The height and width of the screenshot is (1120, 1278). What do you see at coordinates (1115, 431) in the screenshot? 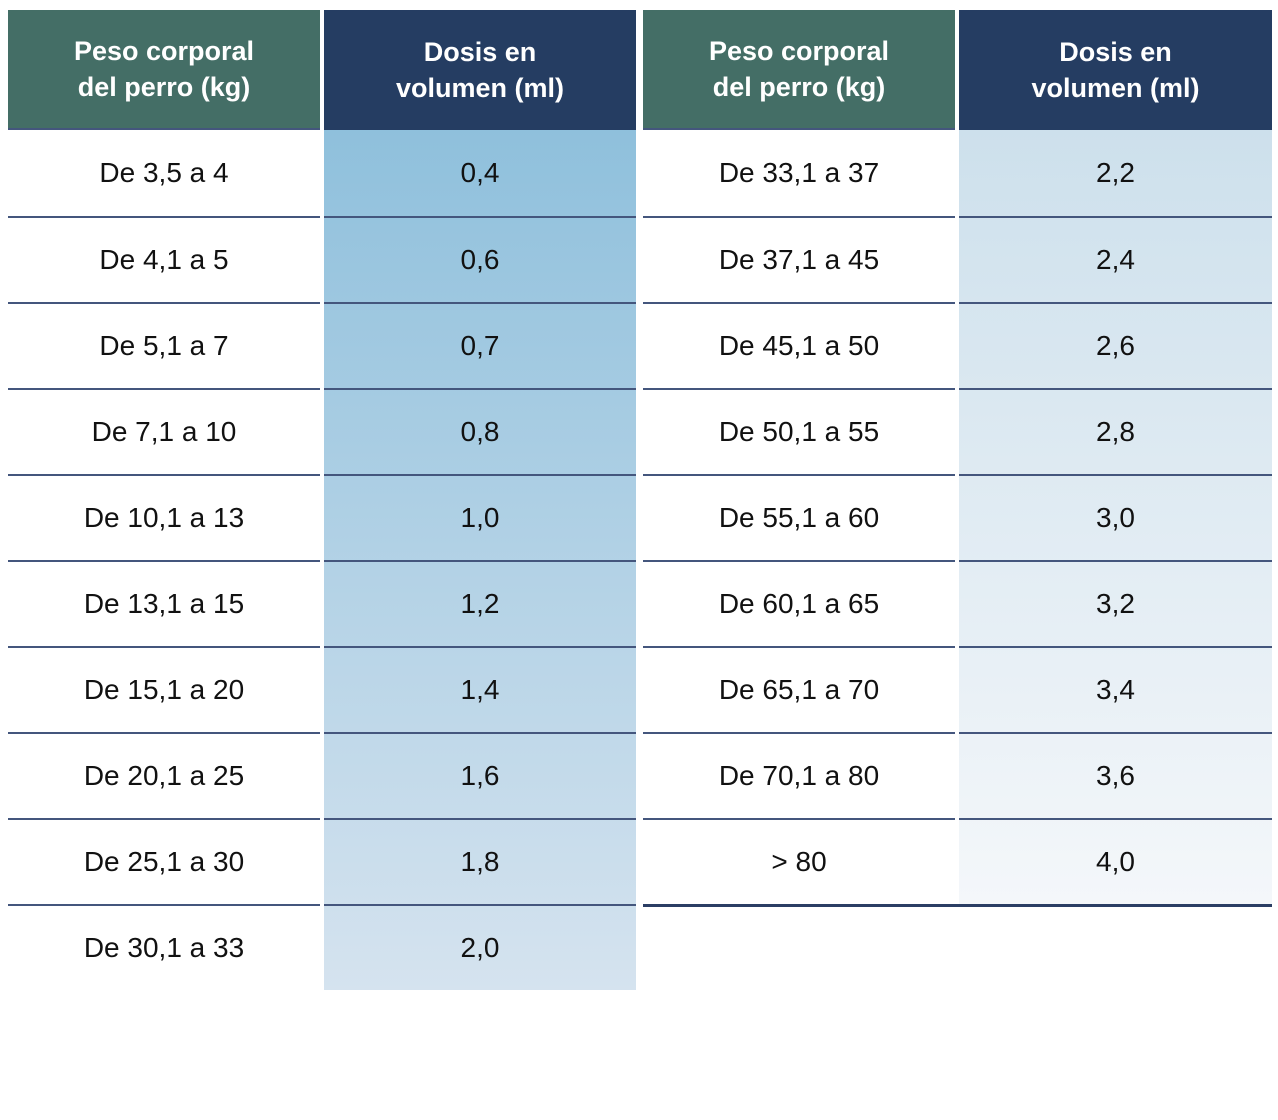
I see `dose-cell: 2,8` at bounding box center [1115, 431].